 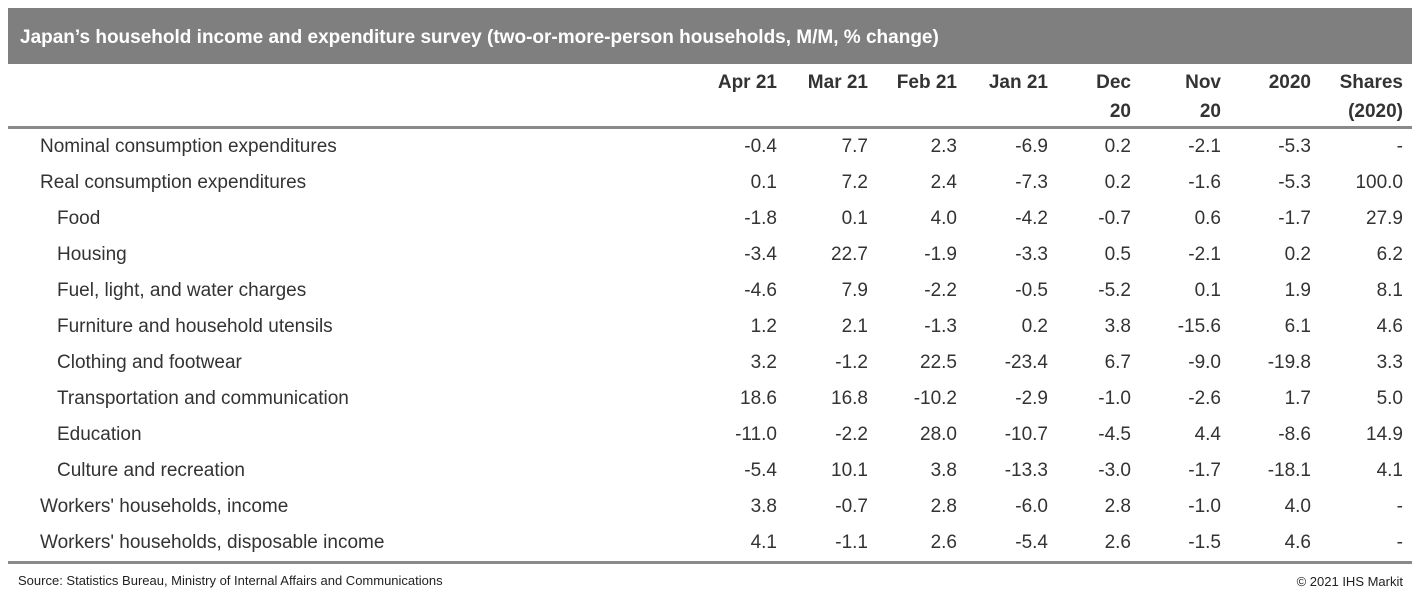 I want to click on value-cell: 100.0, so click(x=1379, y=182).